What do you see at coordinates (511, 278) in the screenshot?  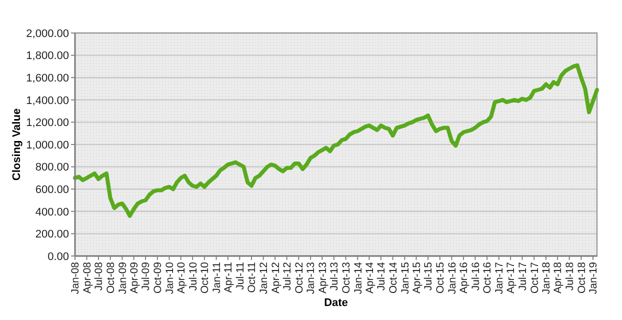 I see `x-tick-label: Apr-17` at bounding box center [511, 278].